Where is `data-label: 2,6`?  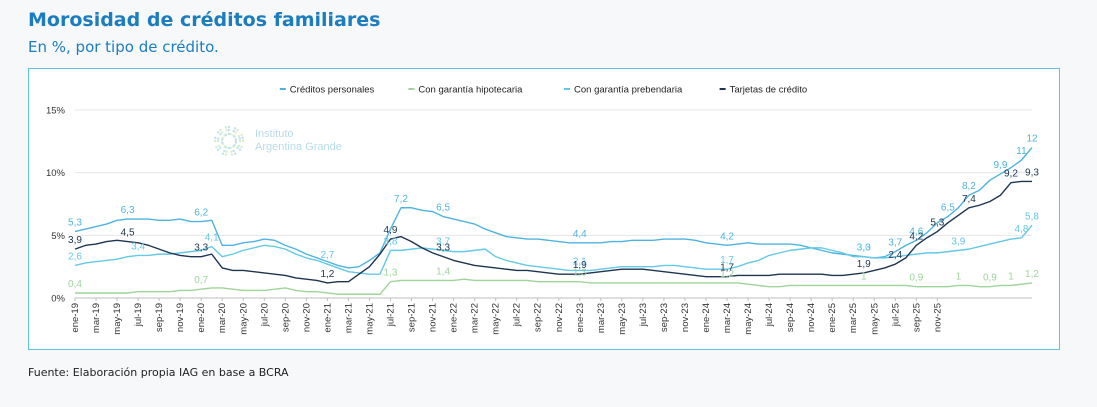 data-label: 2,6 is located at coordinates (75, 256).